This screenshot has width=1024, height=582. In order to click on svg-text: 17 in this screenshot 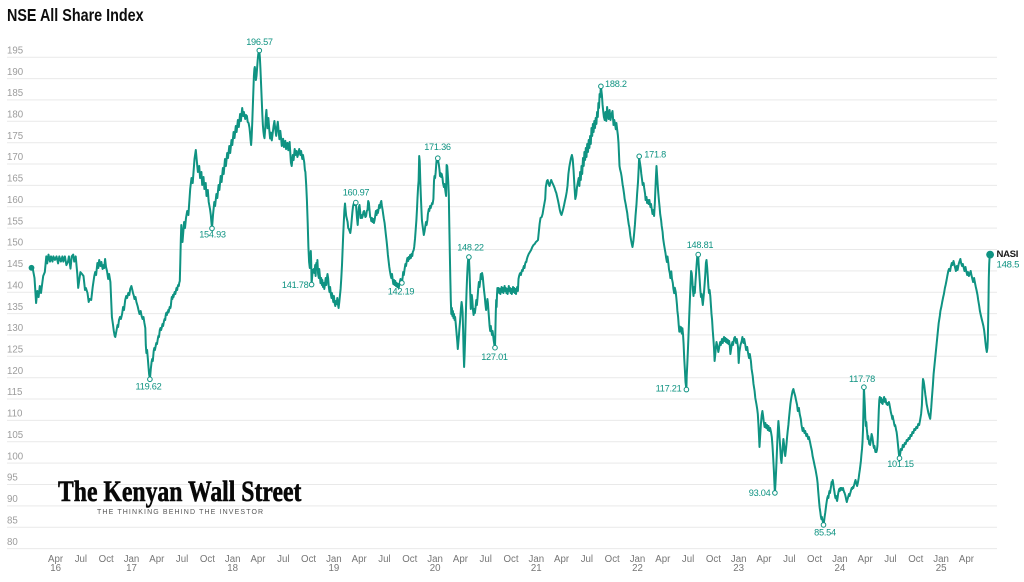, I will do `click(131, 568)`.